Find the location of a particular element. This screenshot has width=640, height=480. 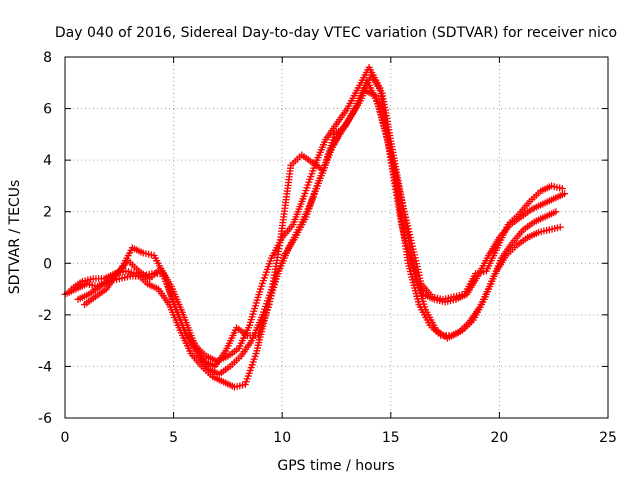

y-tick-label: 8 is located at coordinates (47, 58).